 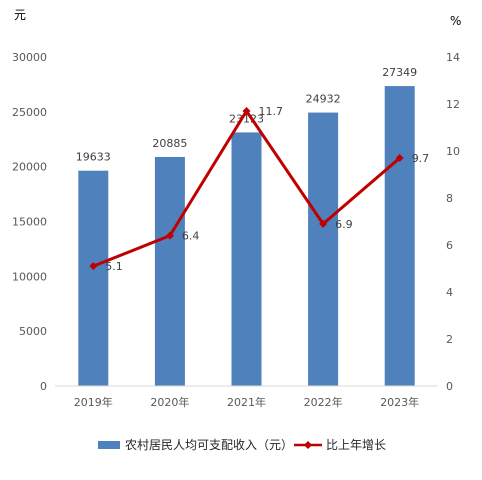 What do you see at coordinates (449, 198) in the screenshot?
I see `right-tick-label: 8` at bounding box center [449, 198].